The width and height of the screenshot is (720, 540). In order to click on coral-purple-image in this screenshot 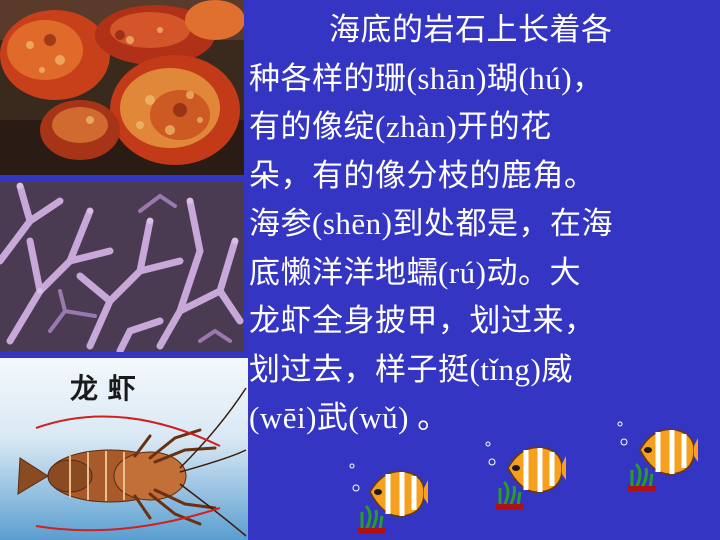, I will do `click(122, 266)`.